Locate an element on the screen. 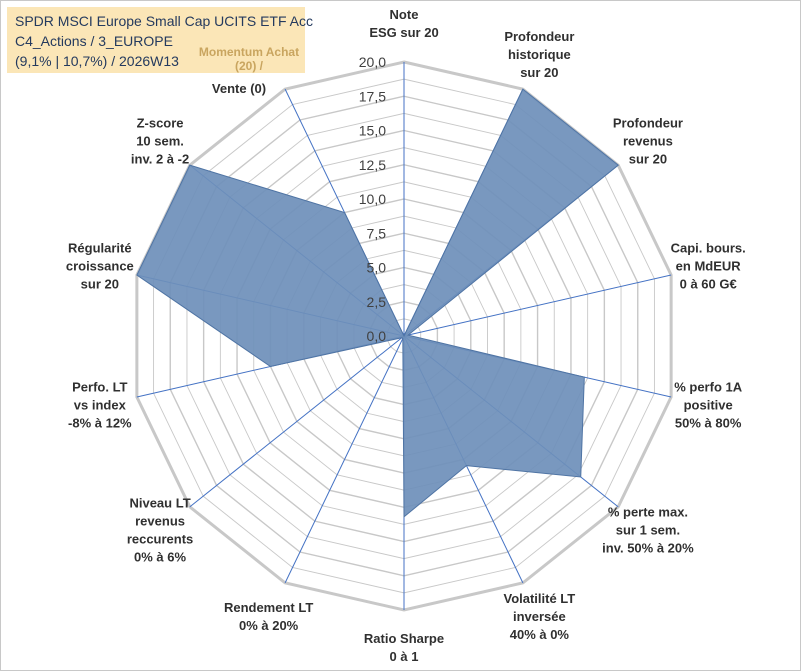 The height and width of the screenshot is (671, 801). axis-label: Vente (0) is located at coordinates (239, 88).